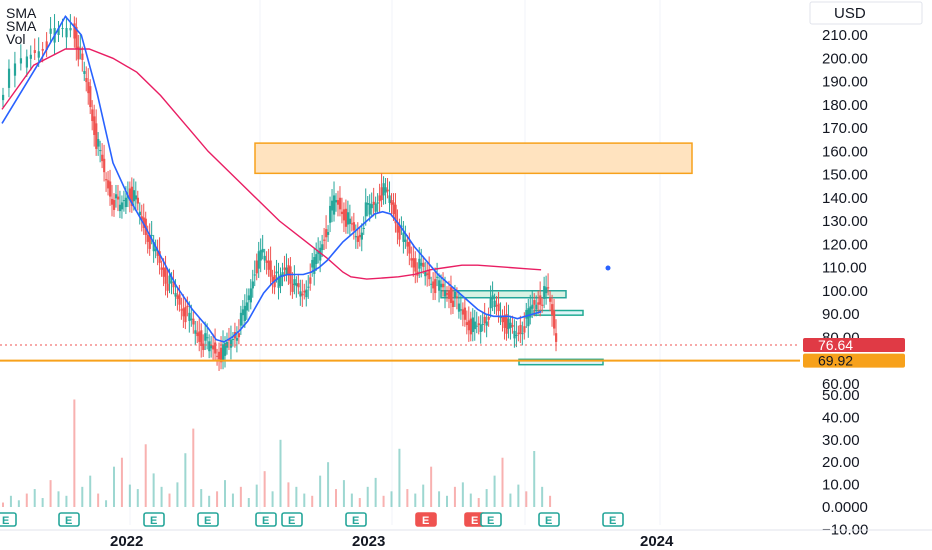  What do you see at coordinates (400, 353) in the screenshot?
I see `horizontal-lines` at bounding box center [400, 353].